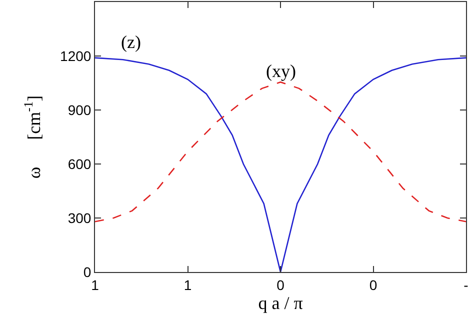  What do you see at coordinates (281, 71) in the screenshot?
I see `annotation: (xy)` at bounding box center [281, 71].